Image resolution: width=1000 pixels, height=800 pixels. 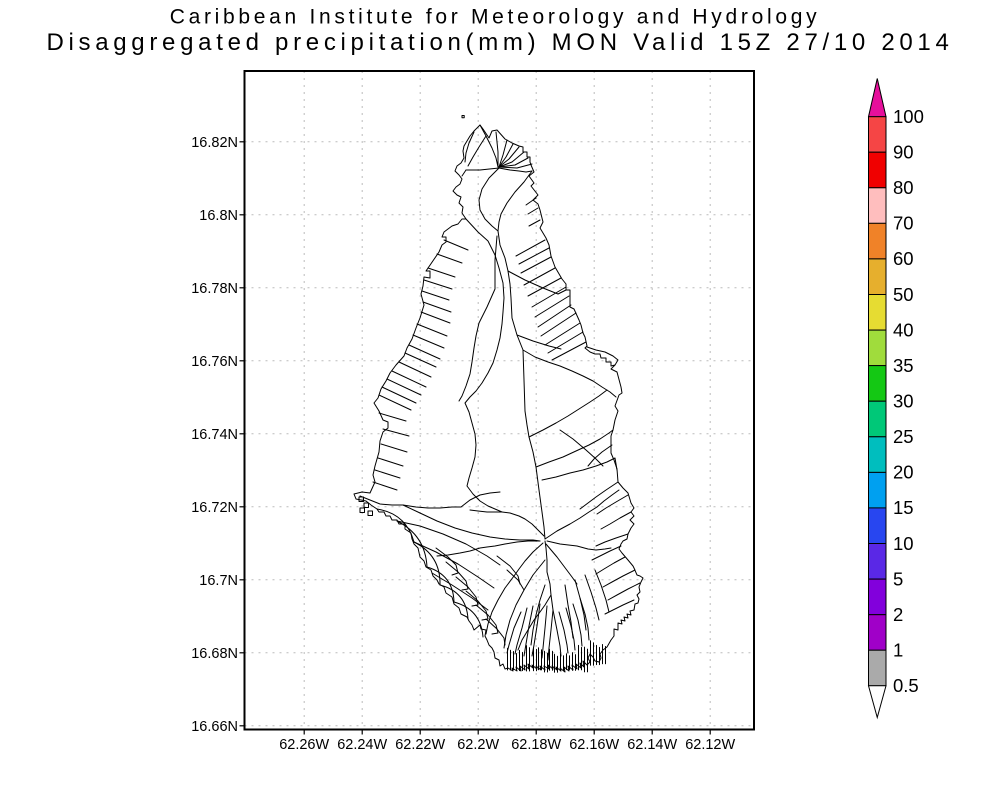 I want to click on svg-text: 62.14W, so click(x=652, y=745).